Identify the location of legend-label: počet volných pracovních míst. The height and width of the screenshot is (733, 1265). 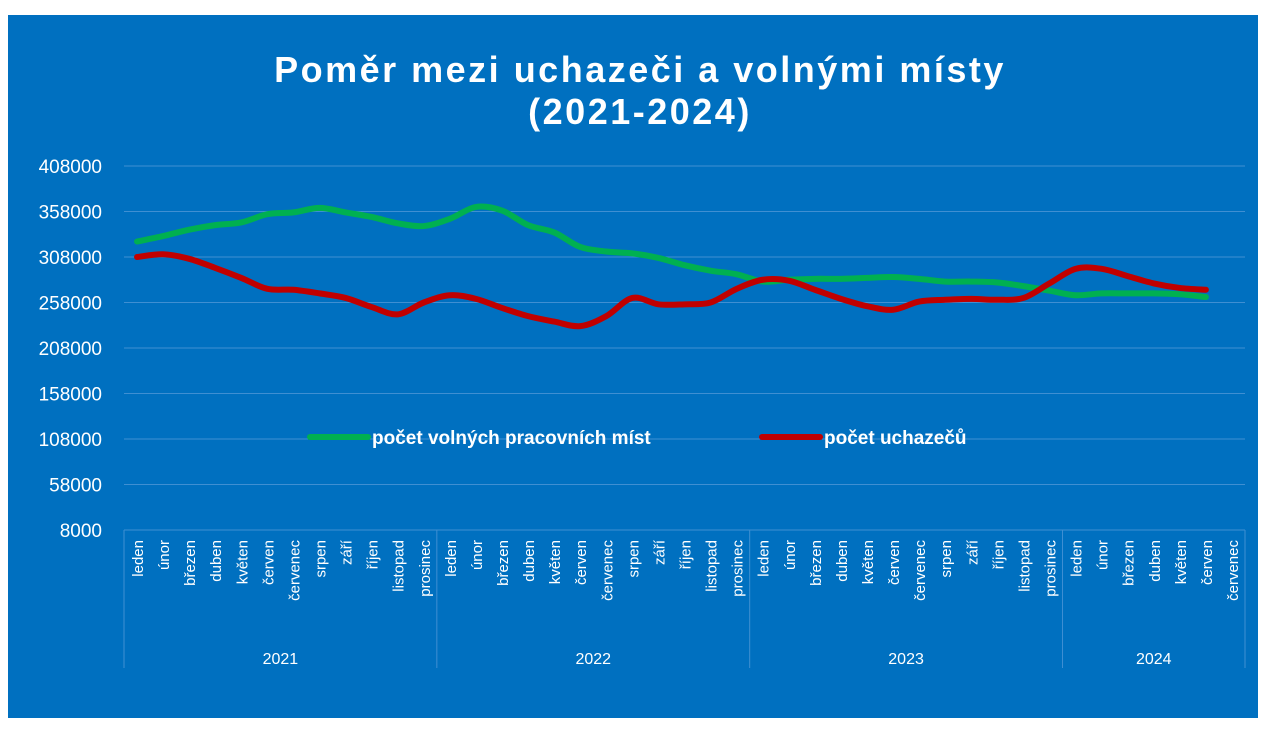
(511, 438).